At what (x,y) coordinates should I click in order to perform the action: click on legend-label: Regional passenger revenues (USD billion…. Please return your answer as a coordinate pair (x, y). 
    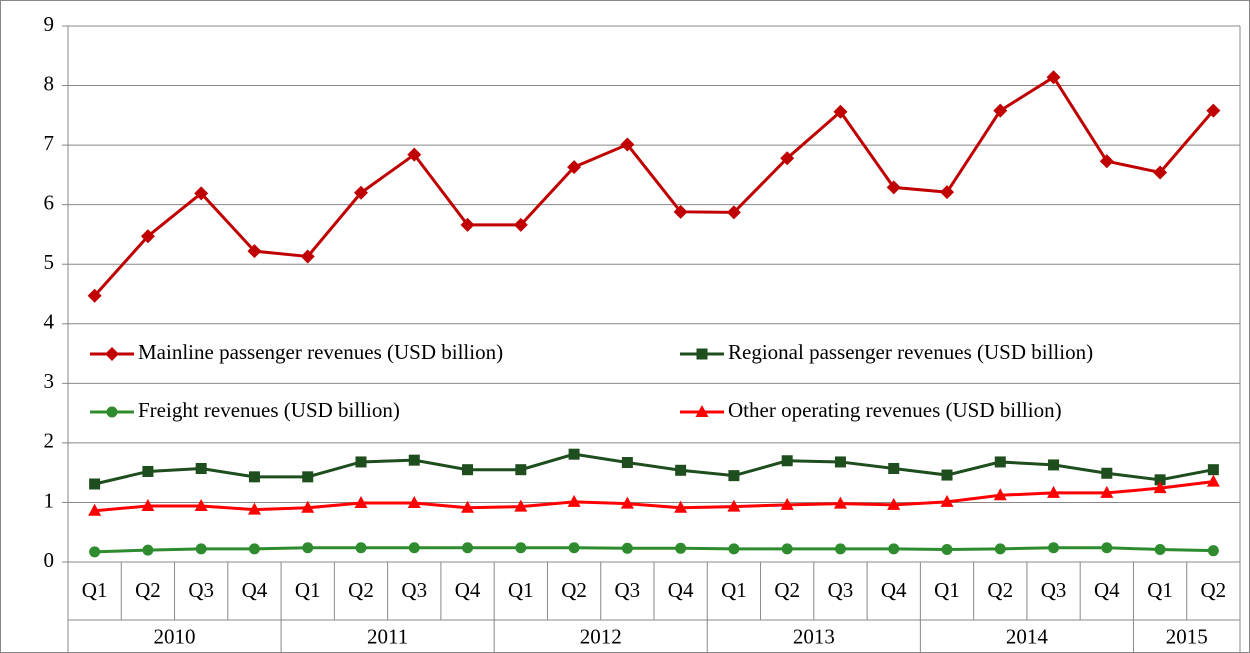
    Looking at the image, I should click on (910, 352).